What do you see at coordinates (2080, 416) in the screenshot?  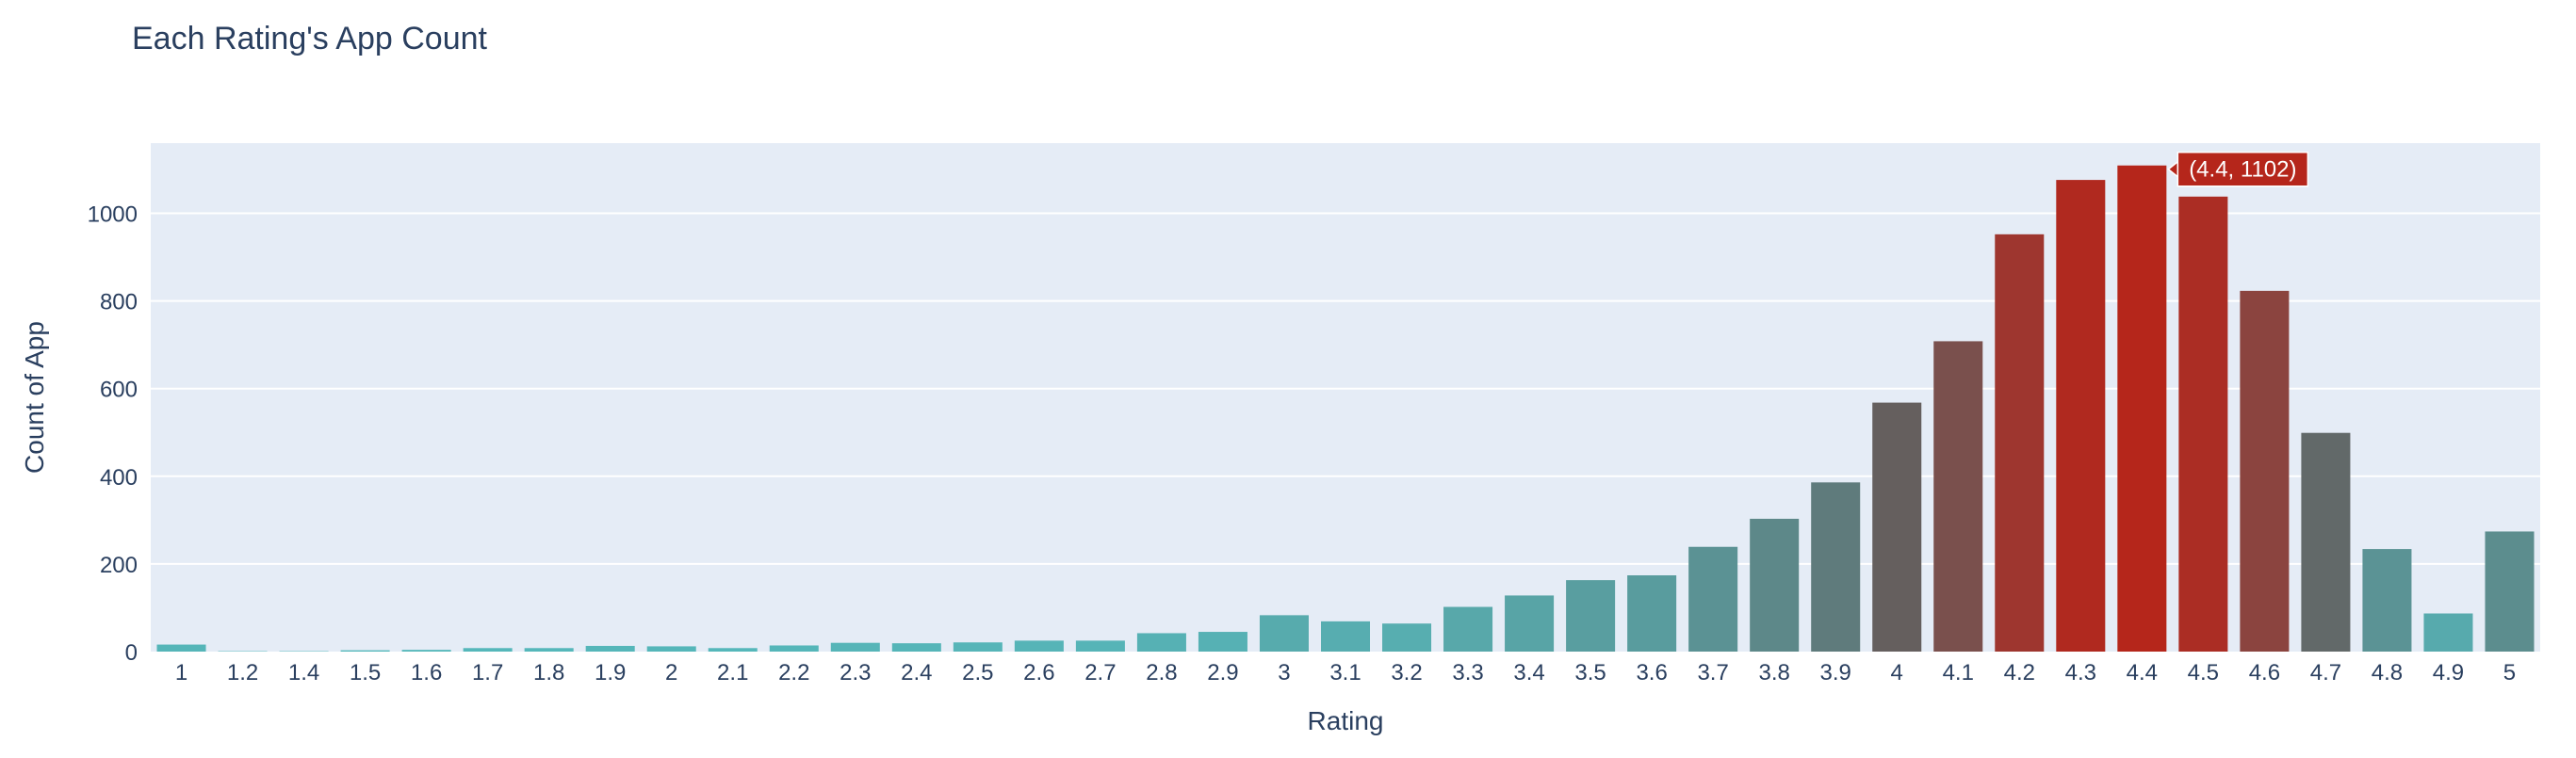 I see `bar-4.3` at bounding box center [2080, 416].